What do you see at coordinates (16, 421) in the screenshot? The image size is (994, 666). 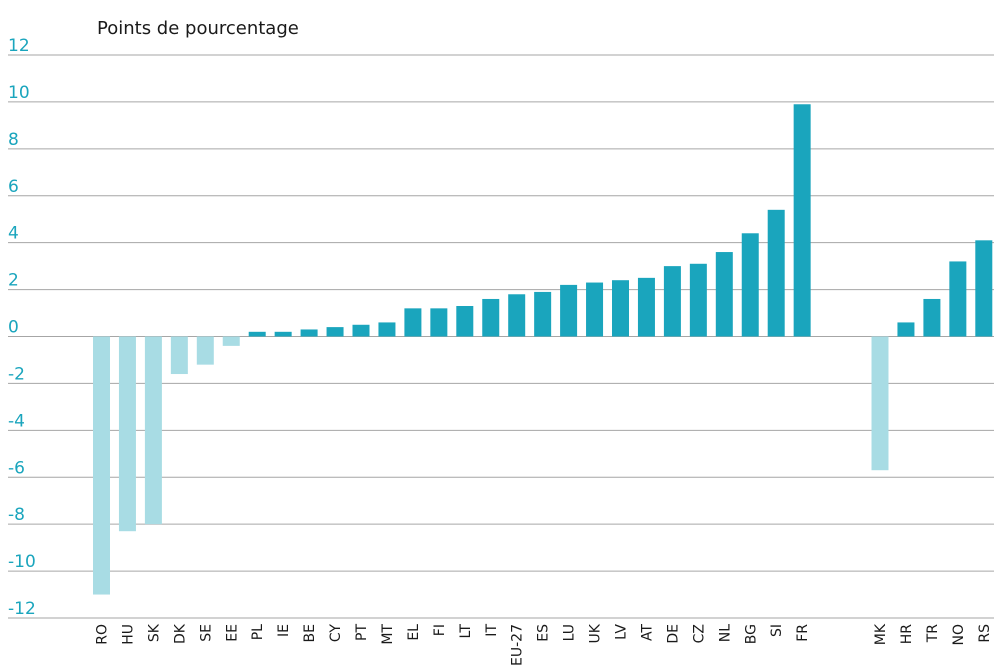 I see `y-tick-label: -4` at bounding box center [16, 421].